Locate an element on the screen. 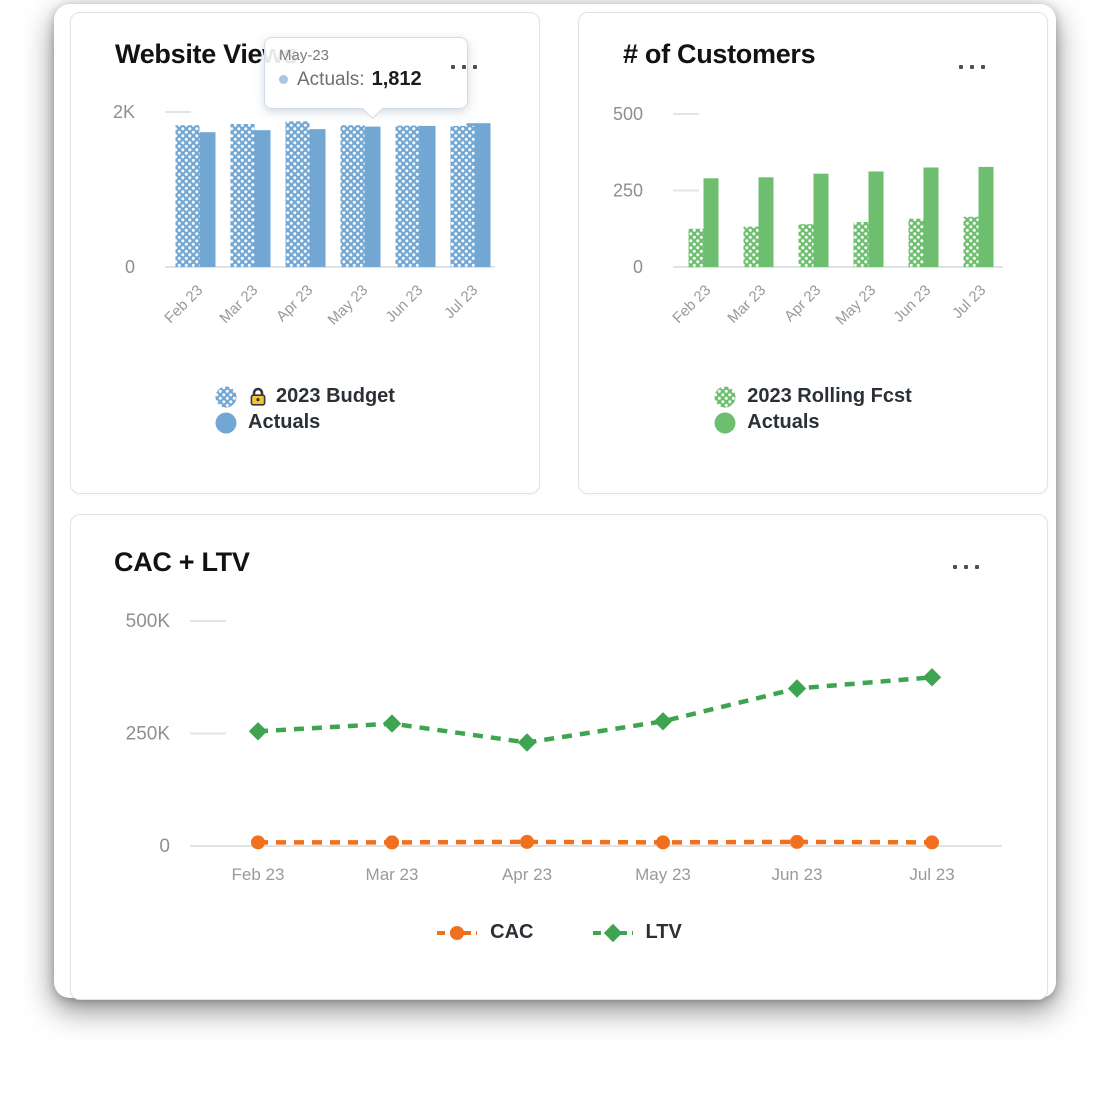 This screenshot has height=1098, width=1112. tooltip-date: May-23 is located at coordinates (304, 55).